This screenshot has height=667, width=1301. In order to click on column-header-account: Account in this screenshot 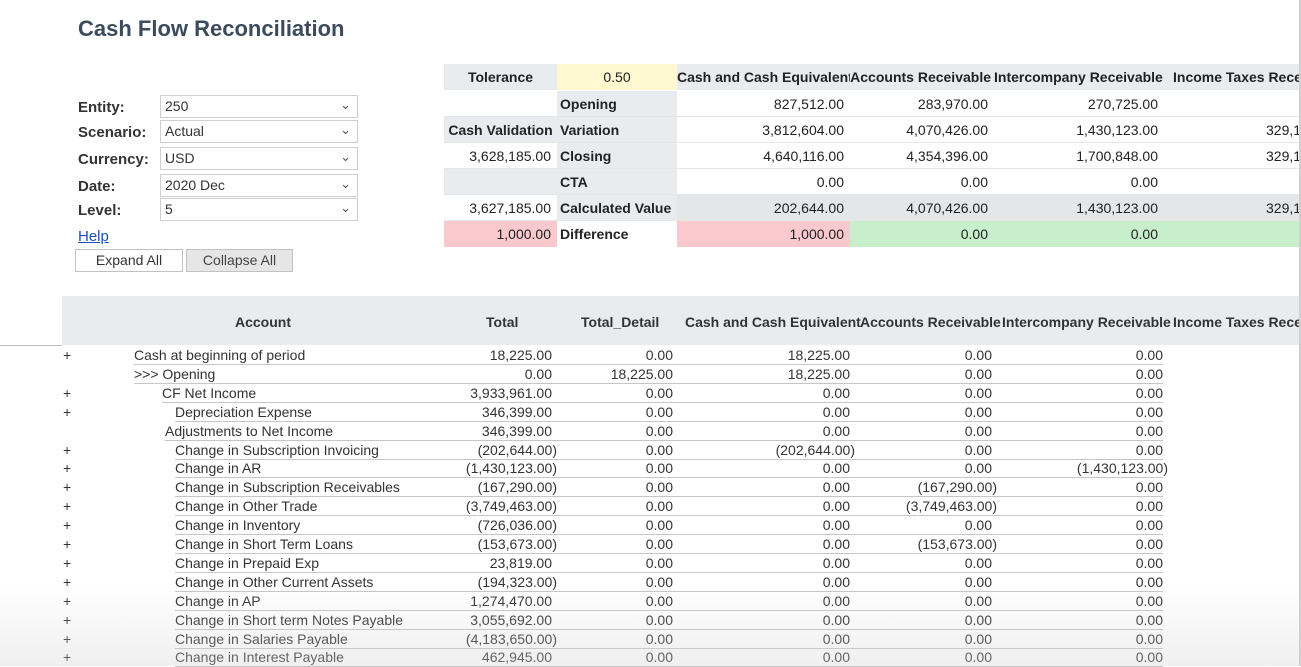, I will do `click(263, 322)`.